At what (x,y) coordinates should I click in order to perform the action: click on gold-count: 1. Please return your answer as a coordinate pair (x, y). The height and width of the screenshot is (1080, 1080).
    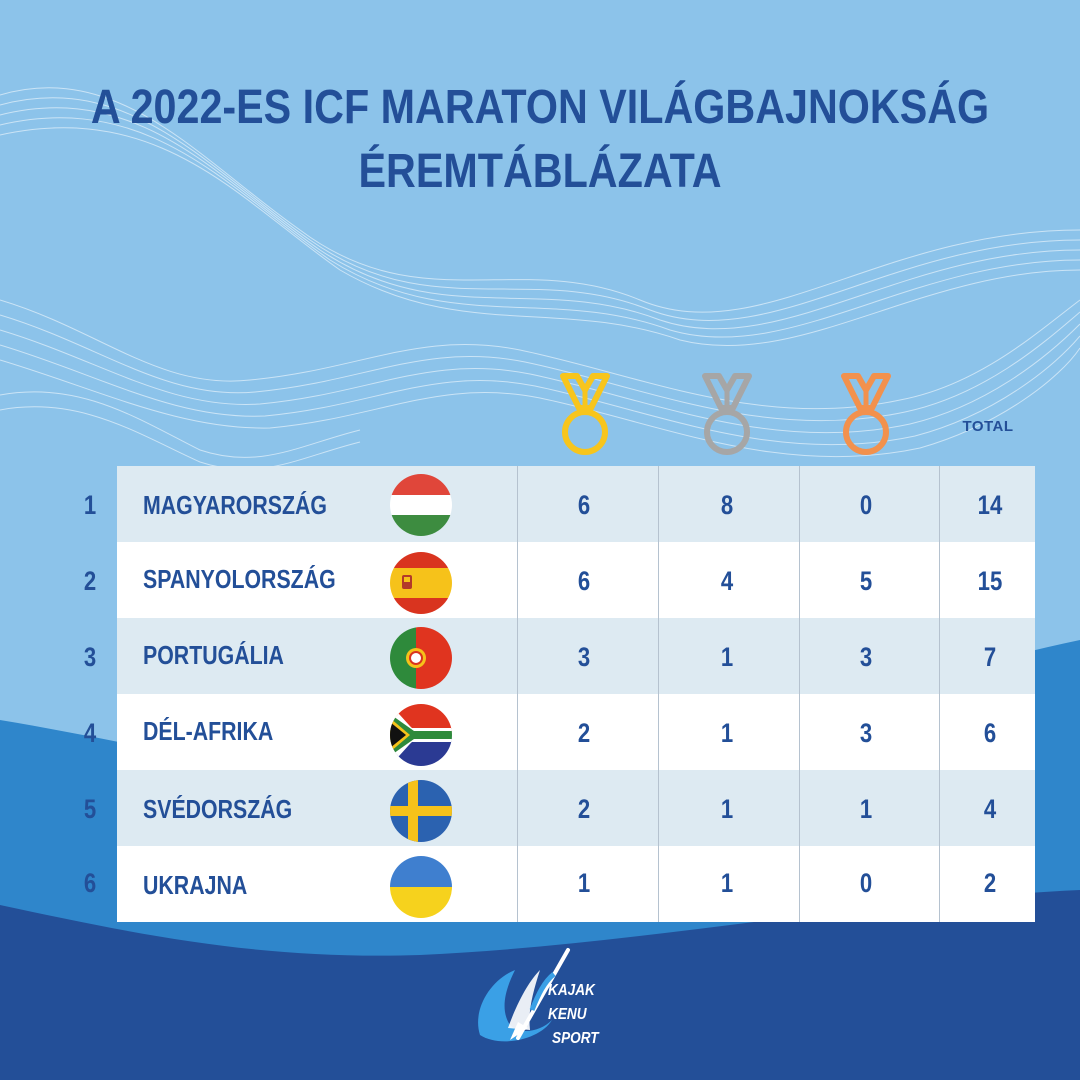
    Looking at the image, I should click on (584, 883).